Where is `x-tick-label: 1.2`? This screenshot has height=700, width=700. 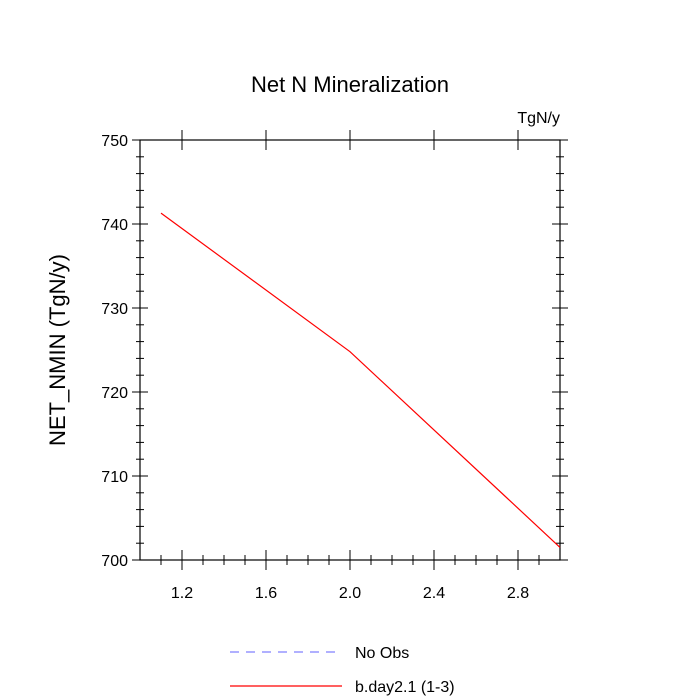
x-tick-label: 1.2 is located at coordinates (182, 593).